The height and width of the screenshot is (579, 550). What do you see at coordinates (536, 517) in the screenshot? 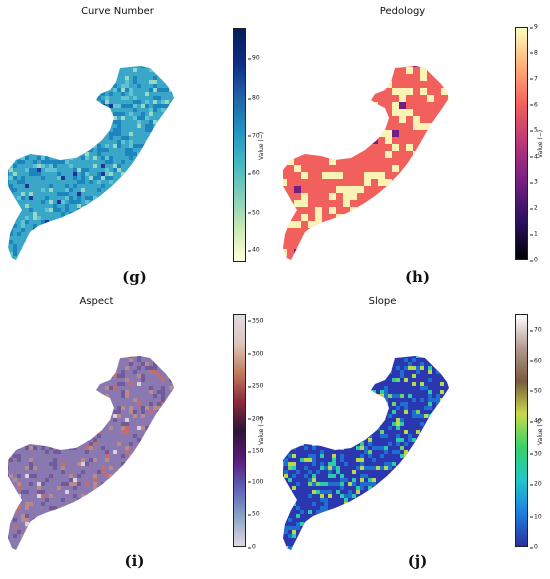
I see `colorbar-tick-label: 10` at bounding box center [536, 517].